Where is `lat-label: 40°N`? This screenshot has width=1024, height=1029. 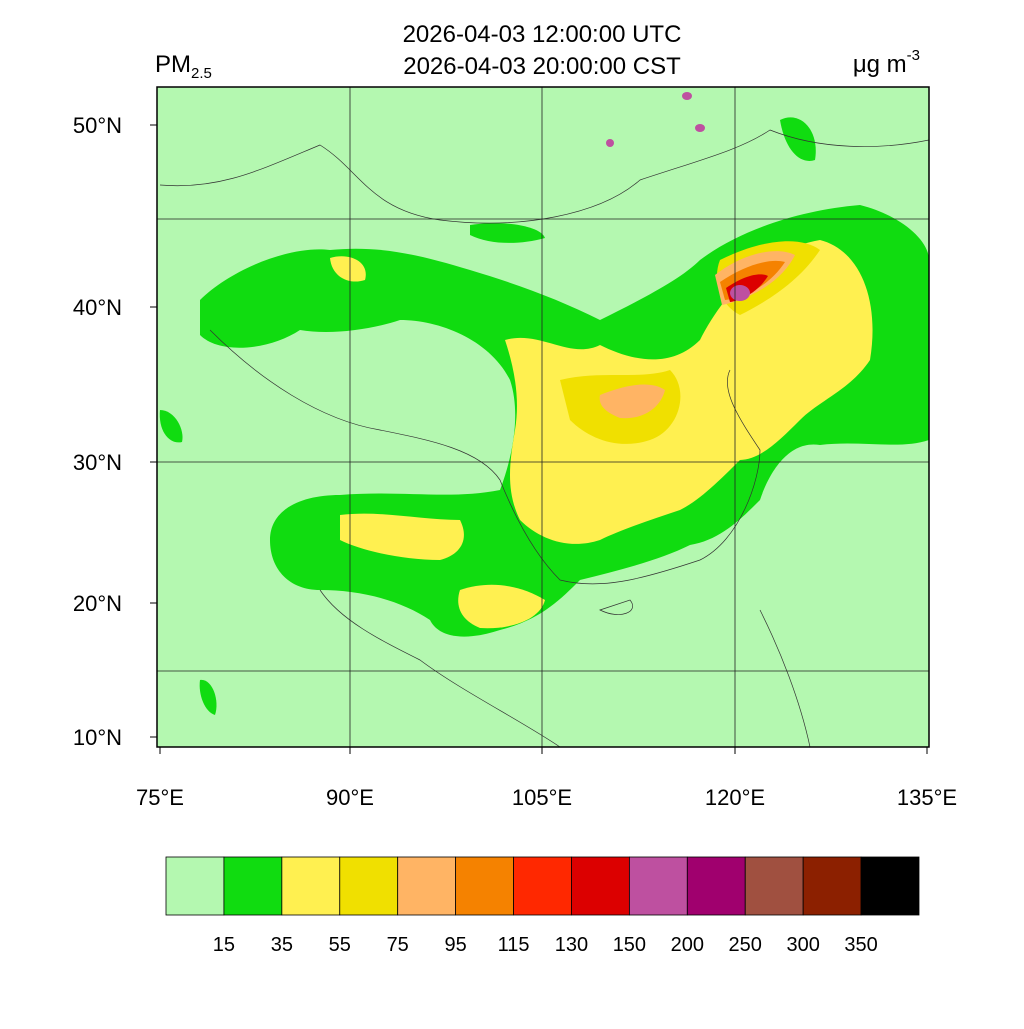 lat-label: 40°N is located at coordinates (97, 307).